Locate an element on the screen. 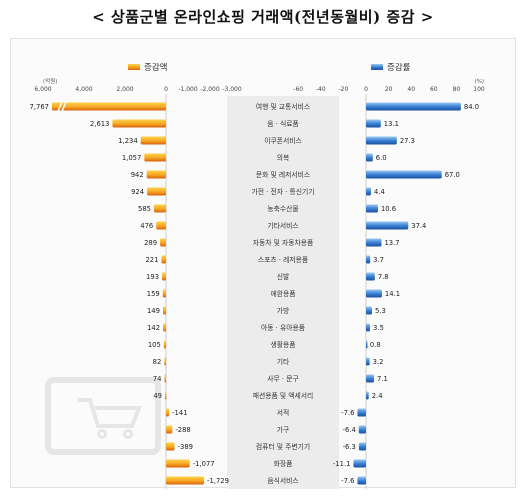 This screenshot has height=497, width=526. left-value-label: 193 is located at coordinates (152, 277).